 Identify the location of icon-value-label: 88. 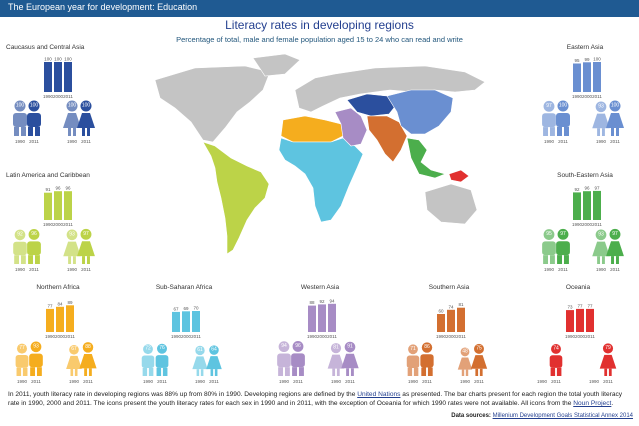
(88, 347).